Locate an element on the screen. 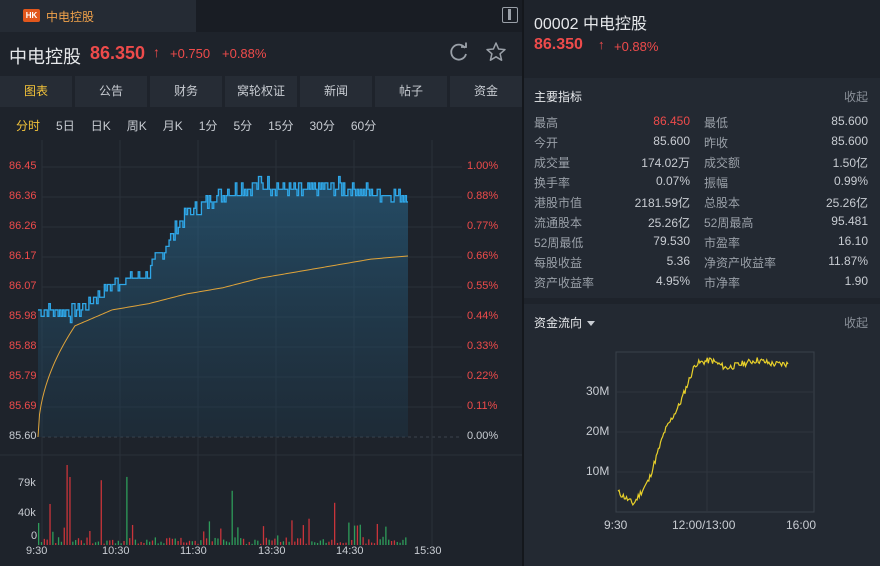 This screenshot has height=566, width=880. indicator-value: 85.600 is located at coordinates (849, 121).